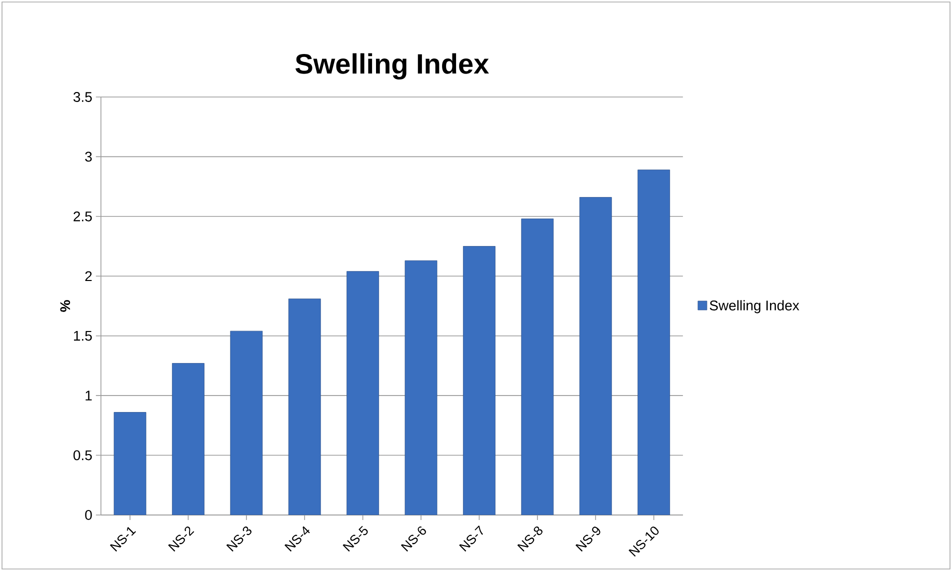  What do you see at coordinates (392, 66) in the screenshot?
I see `chart-title: Swelling Index` at bounding box center [392, 66].